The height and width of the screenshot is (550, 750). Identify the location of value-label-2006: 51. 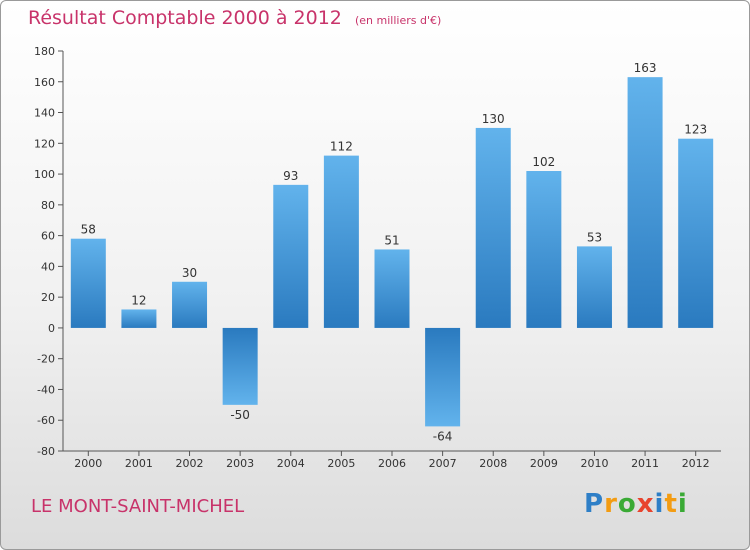
(391, 240).